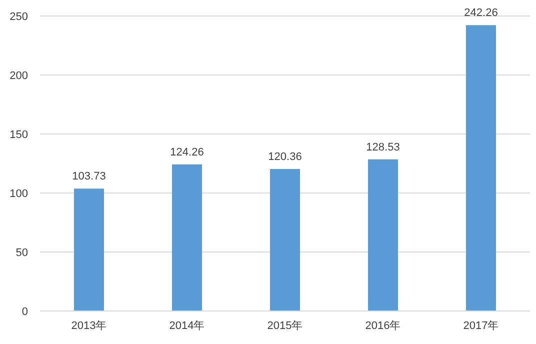  Describe the element at coordinates (89, 326) in the screenshot. I see `x-tick-label: 2013年` at that location.